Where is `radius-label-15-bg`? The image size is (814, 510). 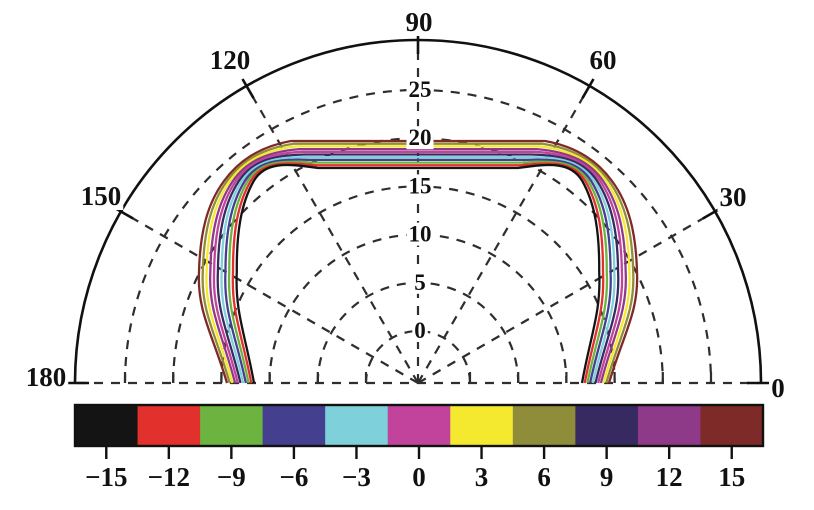 radius-label-15-bg is located at coordinates (420, 186).